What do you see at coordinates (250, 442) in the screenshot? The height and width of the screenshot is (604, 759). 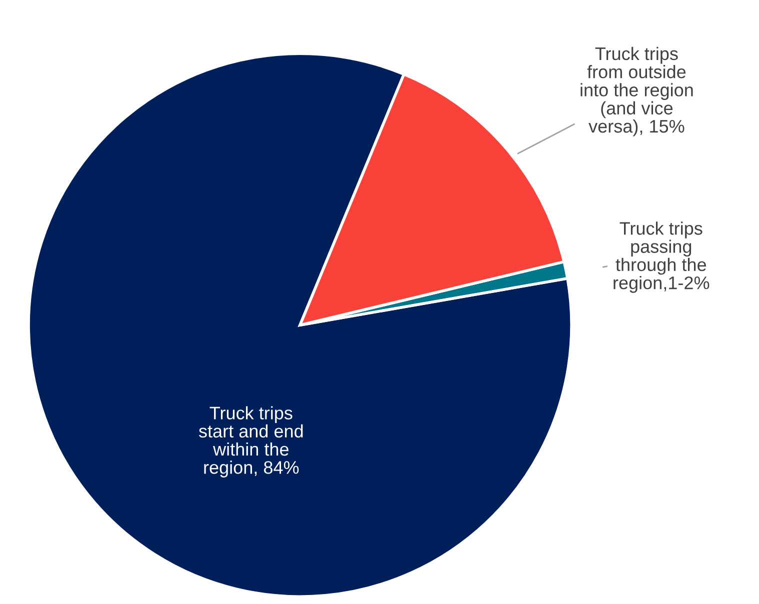 I see `slice-label: Truck trips start and end within the region, 84%` at bounding box center [250, 442].